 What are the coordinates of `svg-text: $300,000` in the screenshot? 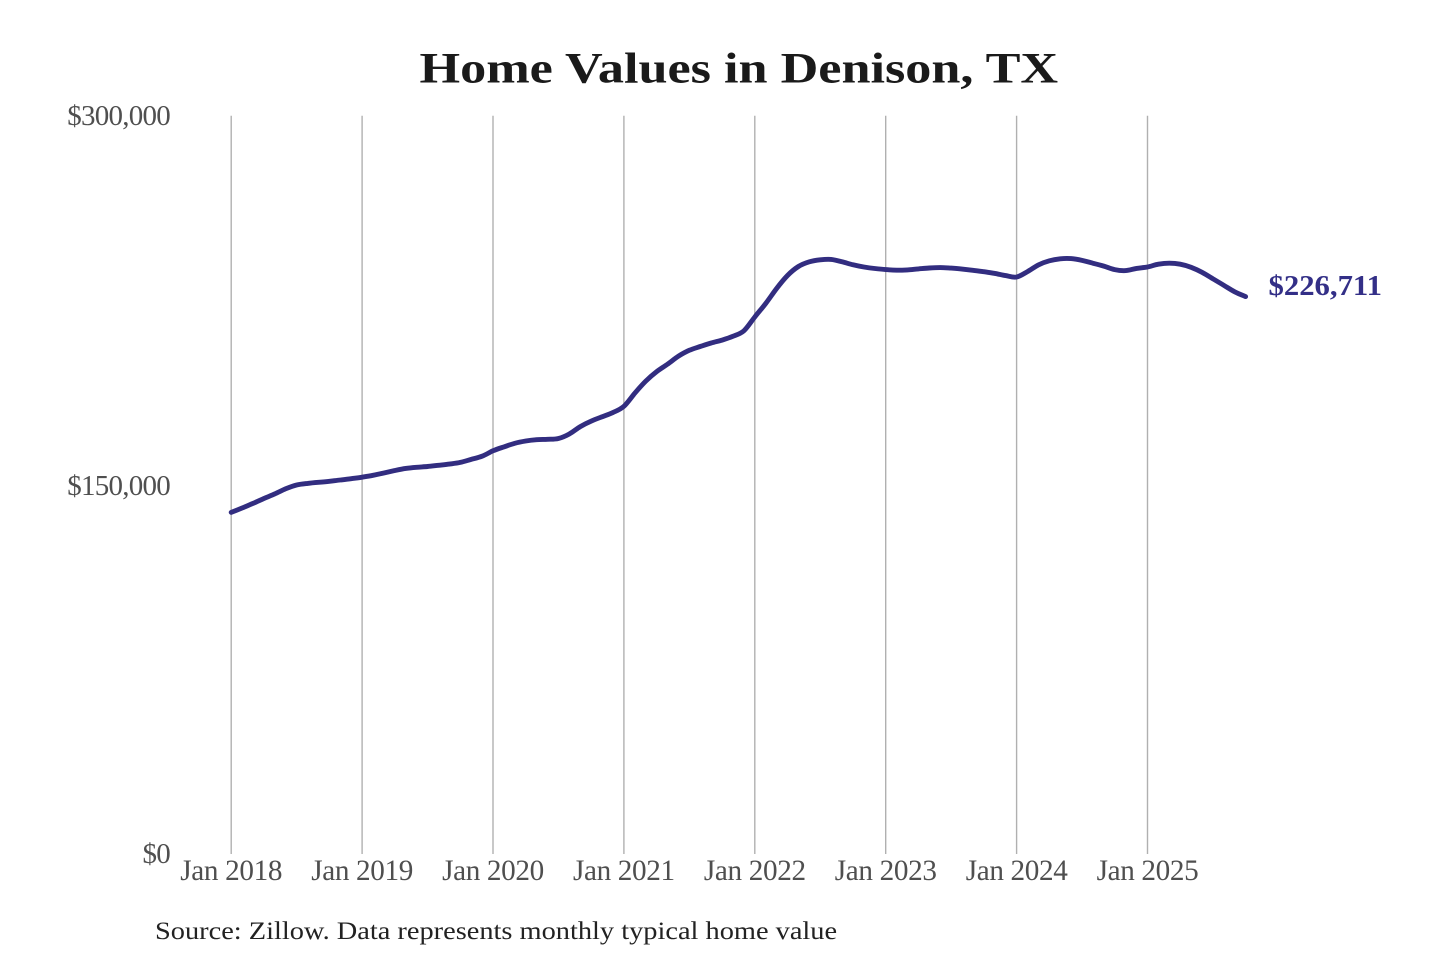 It's located at (118, 116).